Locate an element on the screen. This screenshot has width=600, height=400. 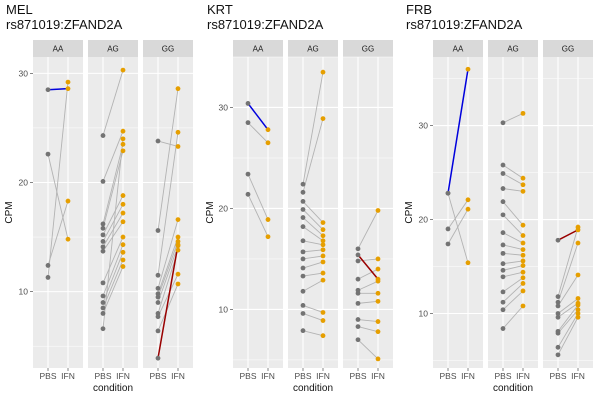
facet-strip-label: AG is located at coordinates (513, 49).